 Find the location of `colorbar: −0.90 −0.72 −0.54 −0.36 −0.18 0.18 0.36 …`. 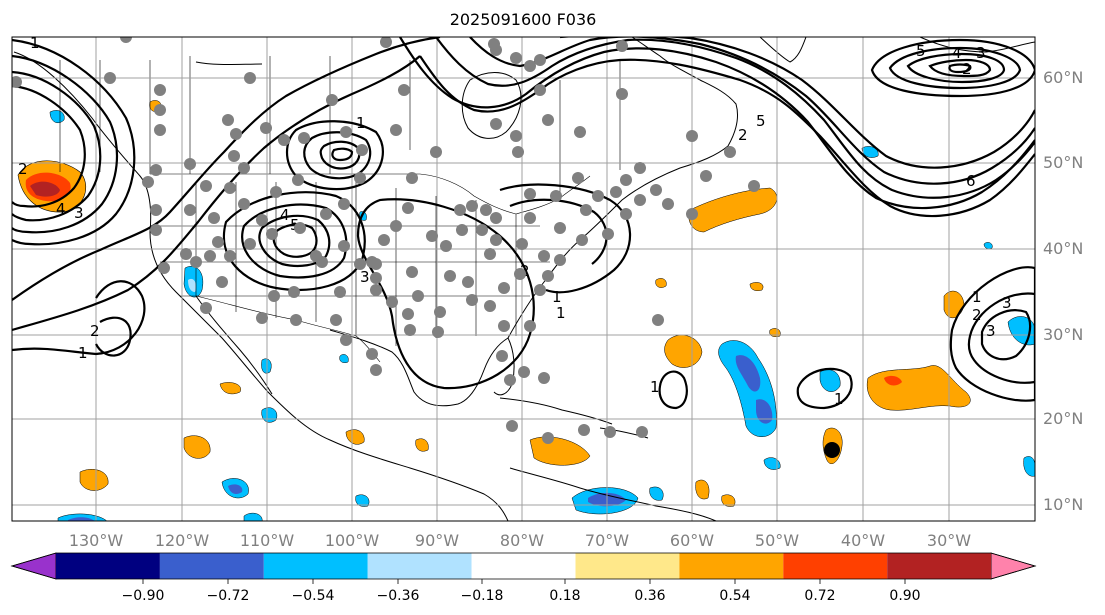

colorbar: −0.90 −0.72 −0.54 −0.36 −0.18 0.18 0.36 … is located at coordinates (523, 578).